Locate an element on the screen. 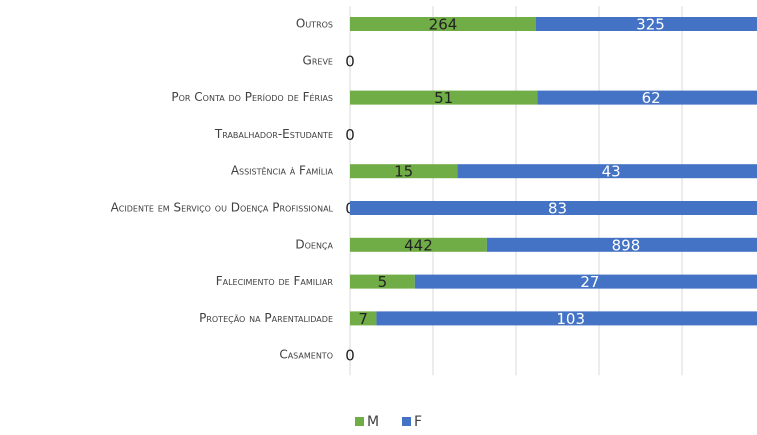  value-label: 83 is located at coordinates (557, 209).